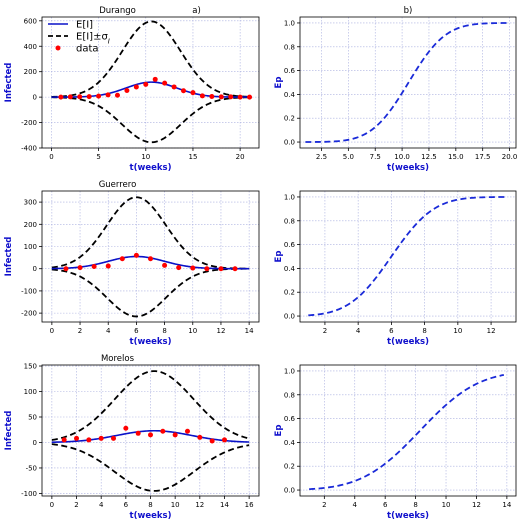  I want to click on x-tick-label: 8, so click(164, 331).